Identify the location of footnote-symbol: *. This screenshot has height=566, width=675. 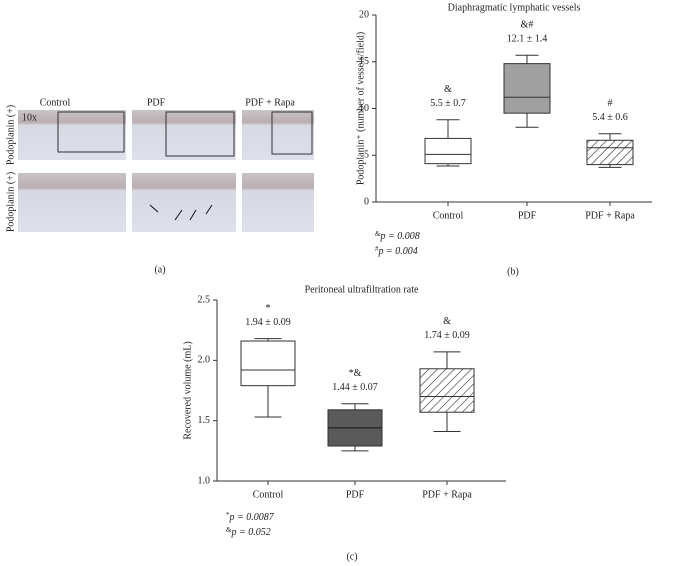
(228, 515).